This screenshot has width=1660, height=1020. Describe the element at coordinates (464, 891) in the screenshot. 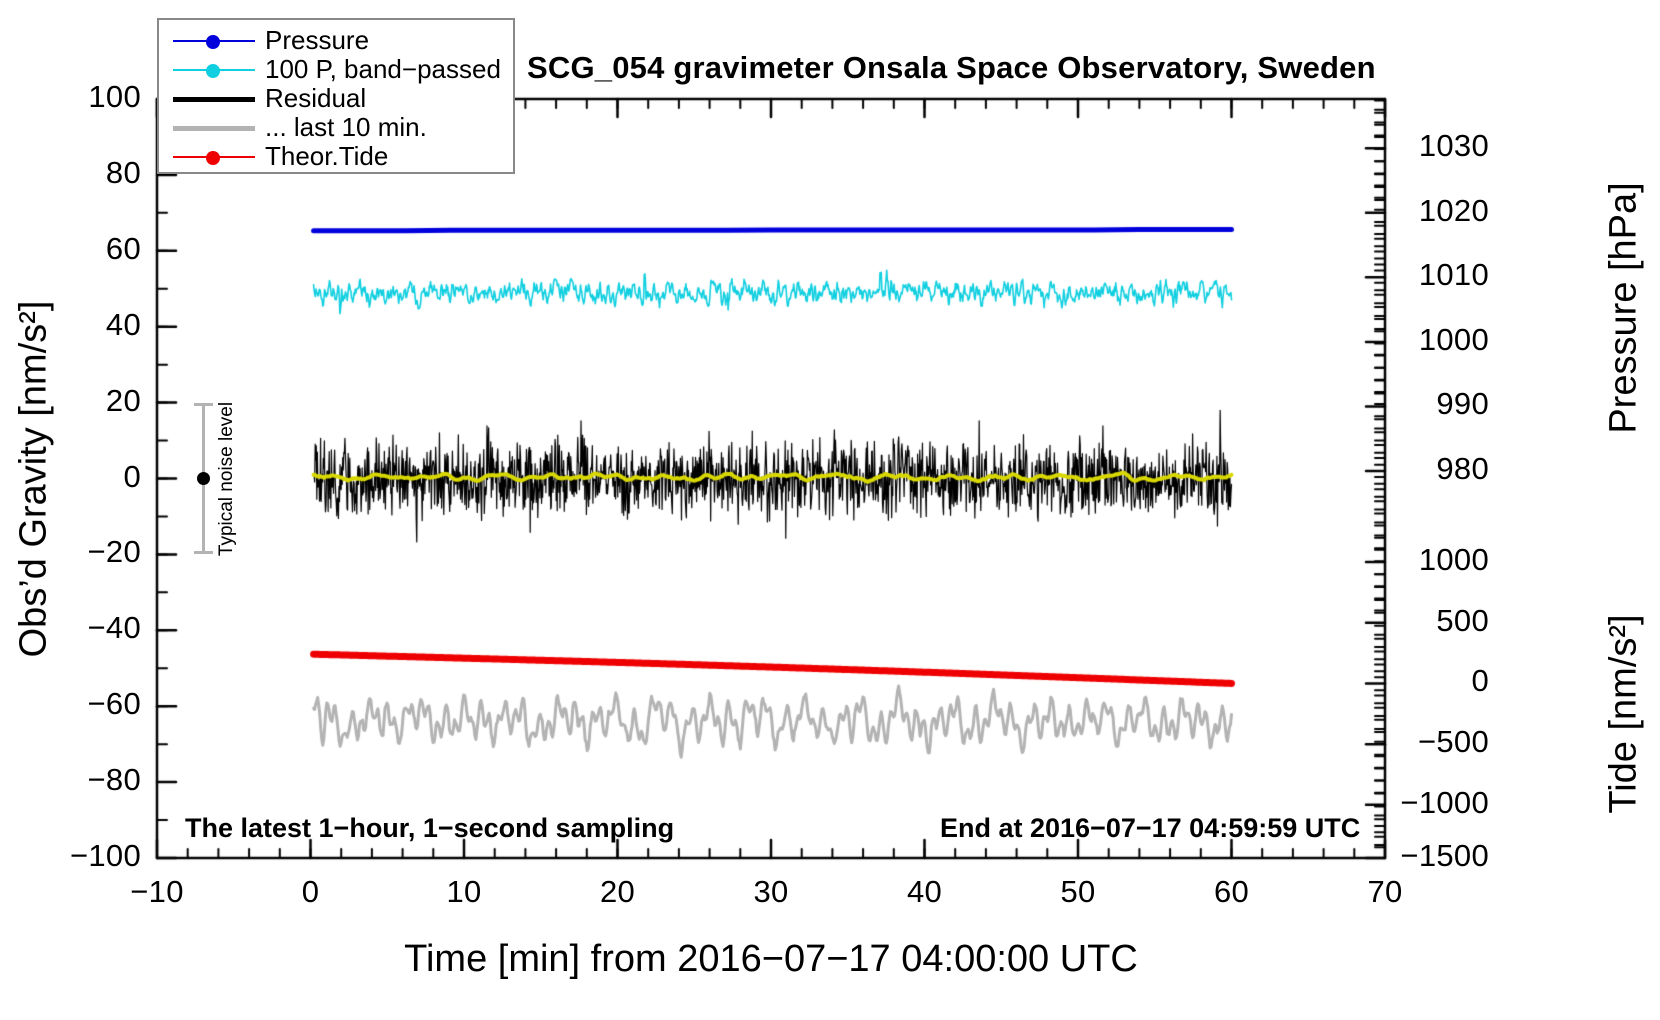

I see `x-tick-label: 10` at that location.